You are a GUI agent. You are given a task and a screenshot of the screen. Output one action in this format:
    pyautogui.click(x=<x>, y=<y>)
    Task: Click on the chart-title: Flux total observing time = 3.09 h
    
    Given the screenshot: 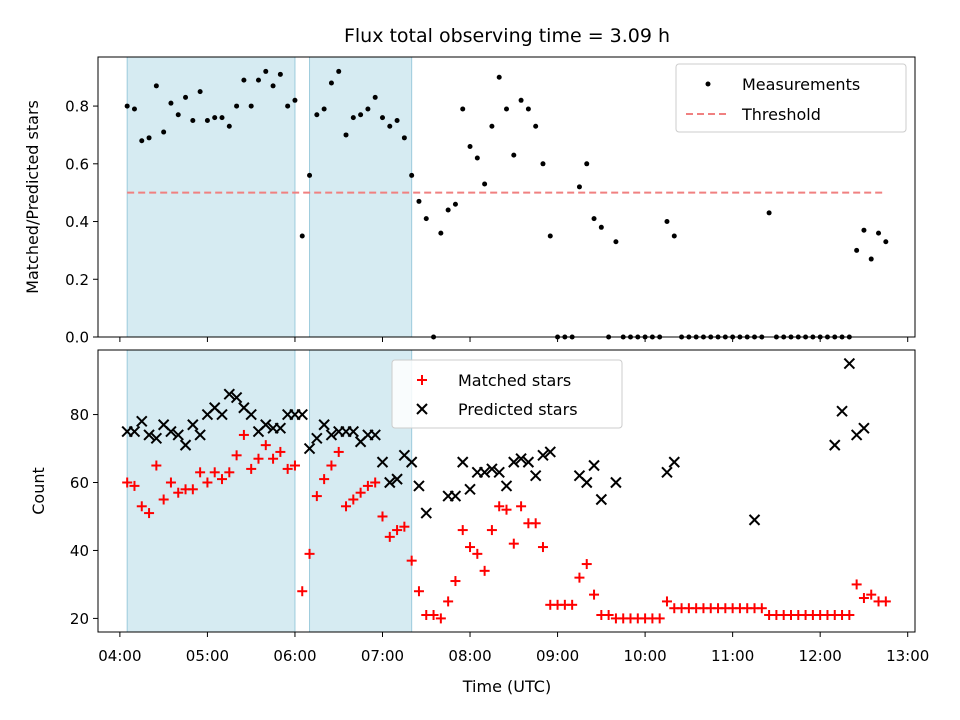 What is the action you would take?
    pyautogui.click(x=507, y=36)
    